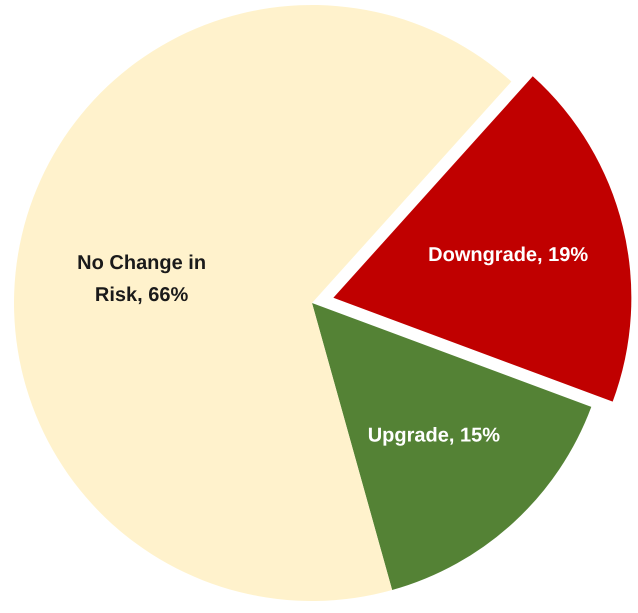  I want to click on slice-label: No Change in Risk, 66%, so click(141, 279).